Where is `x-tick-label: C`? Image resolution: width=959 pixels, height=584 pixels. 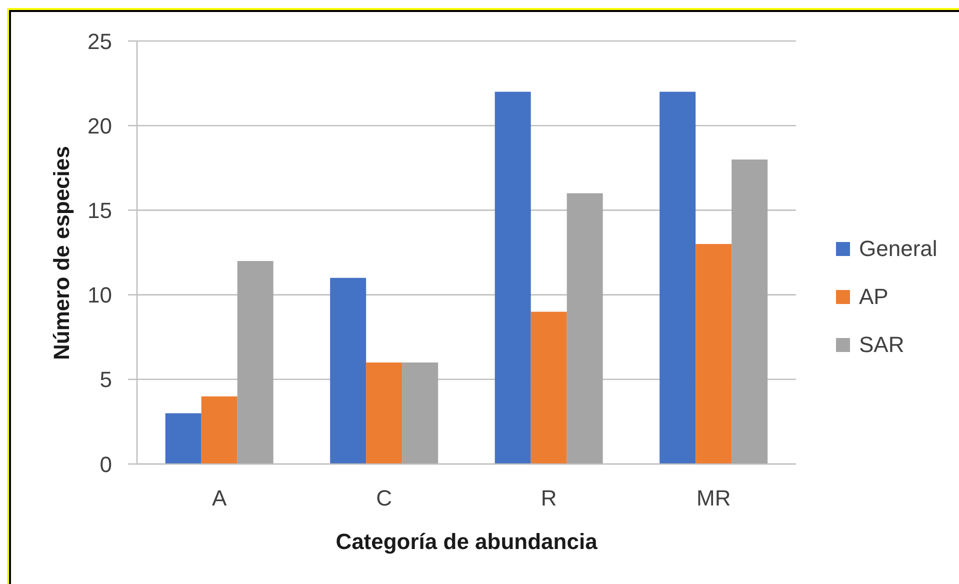
x-tick-label: C is located at coordinates (384, 498).